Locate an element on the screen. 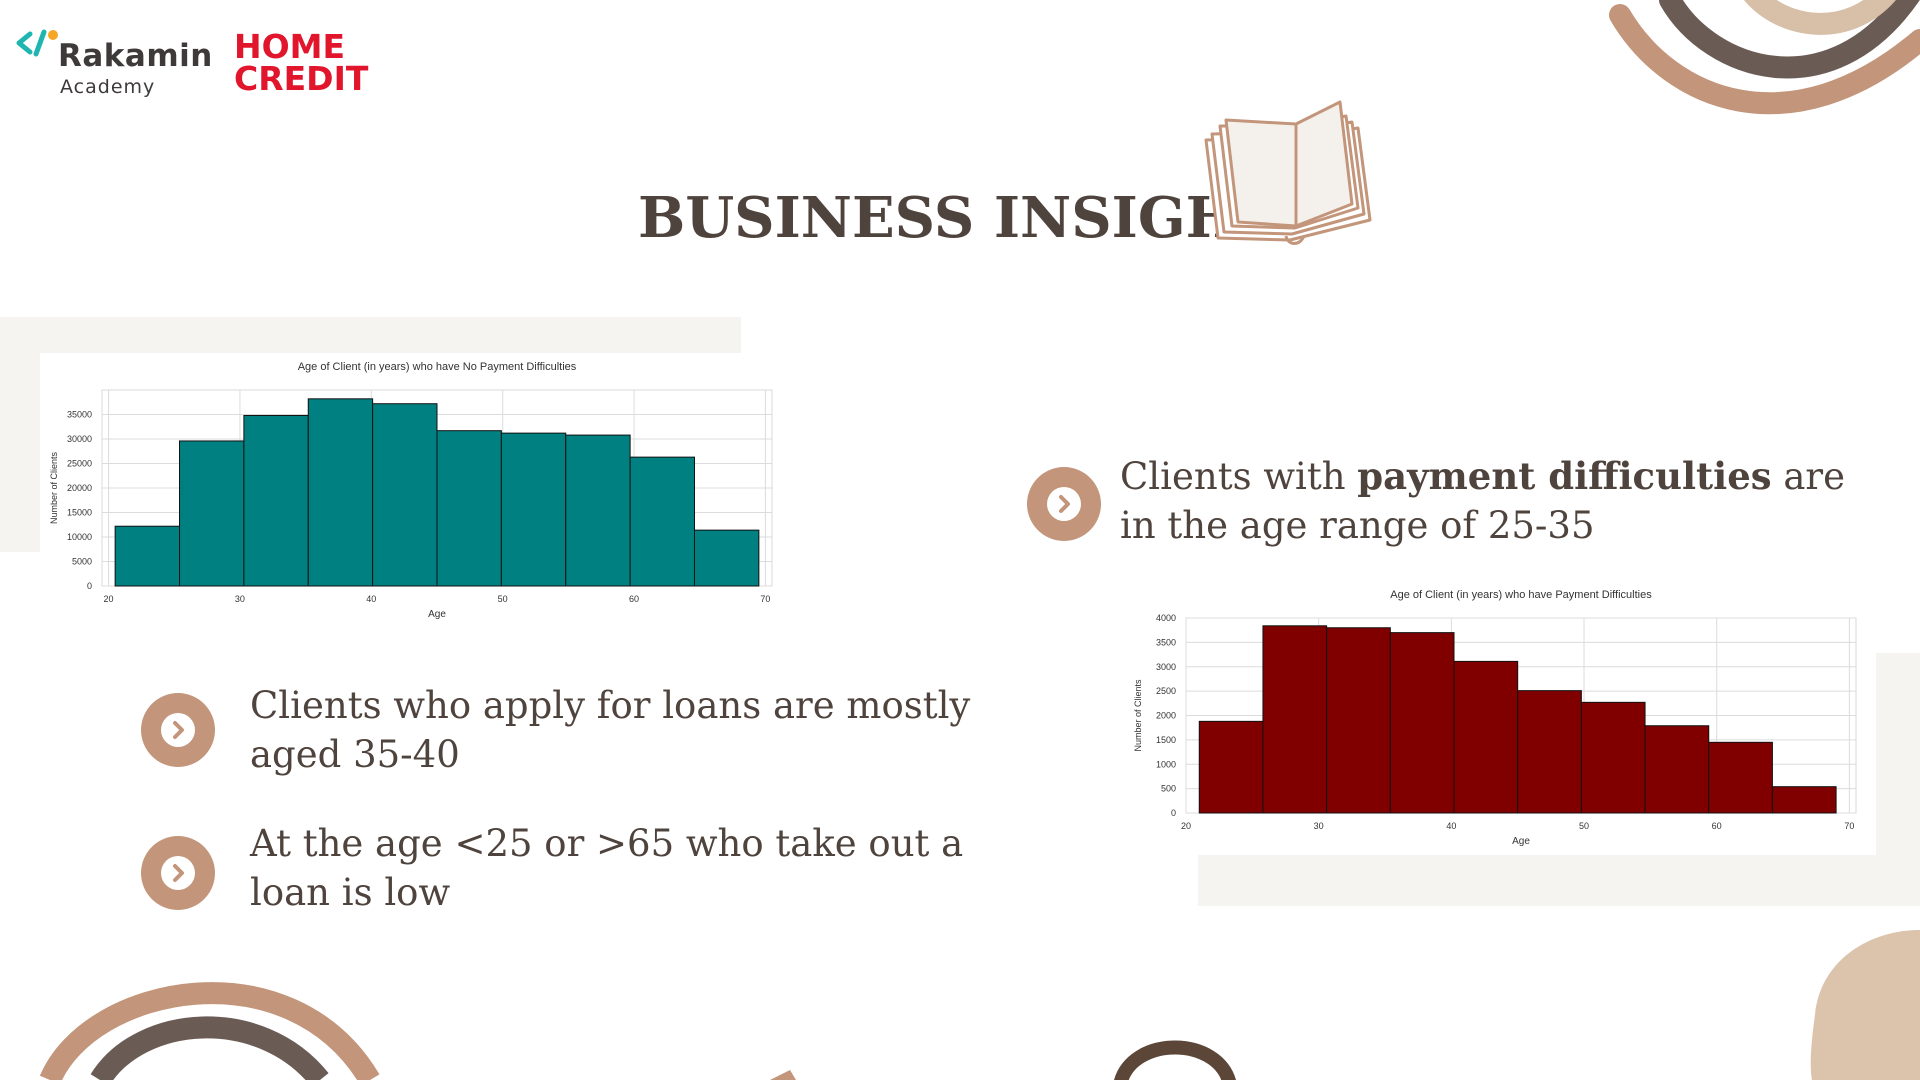 The width and height of the screenshot is (1920, 1080). chart-2-ytick-label: 2500 is located at coordinates (1166, 691).